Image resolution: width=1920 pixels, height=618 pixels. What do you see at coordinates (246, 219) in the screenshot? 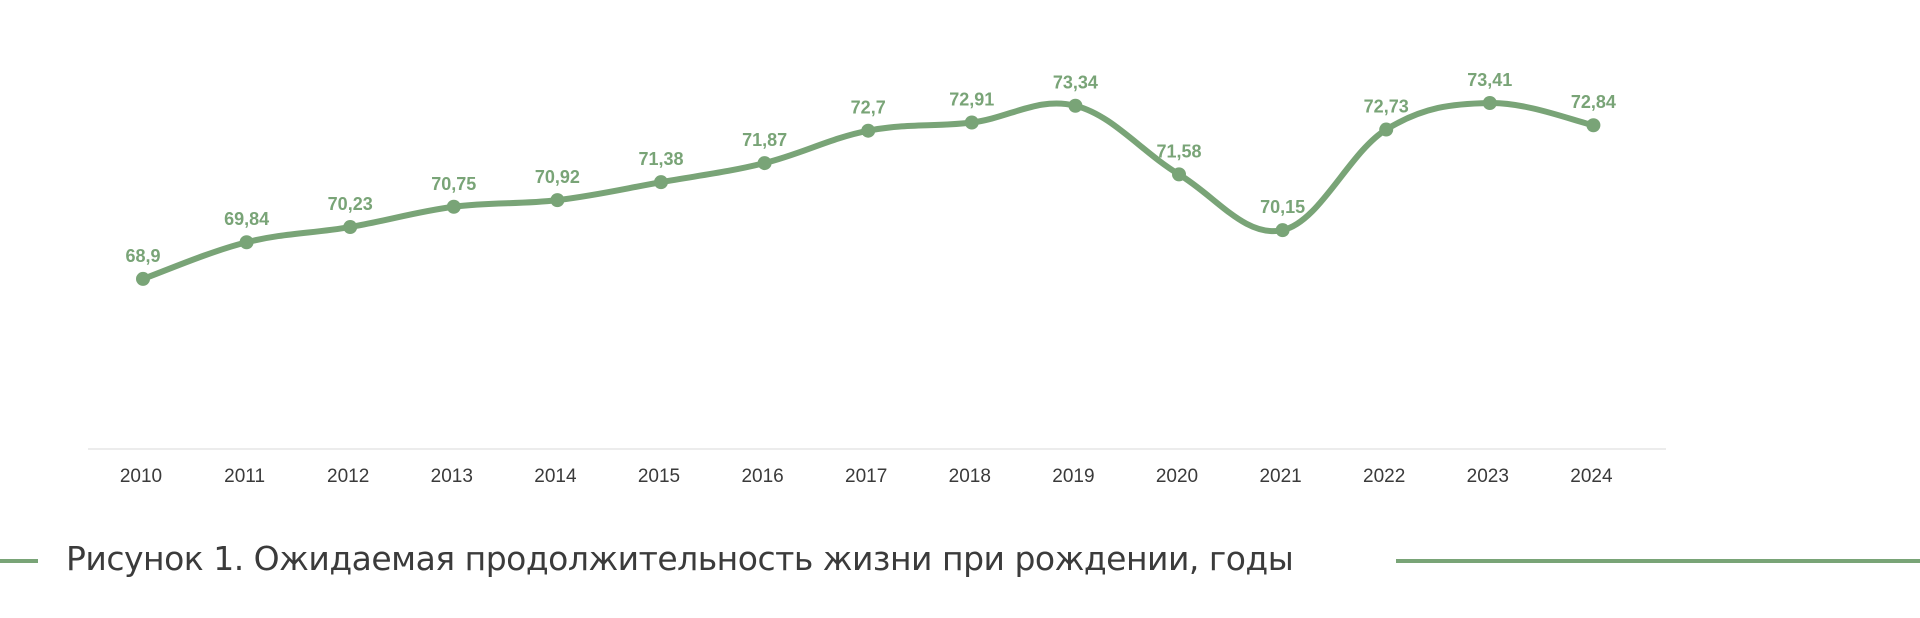
I see `data-label: 69,84` at bounding box center [246, 219].